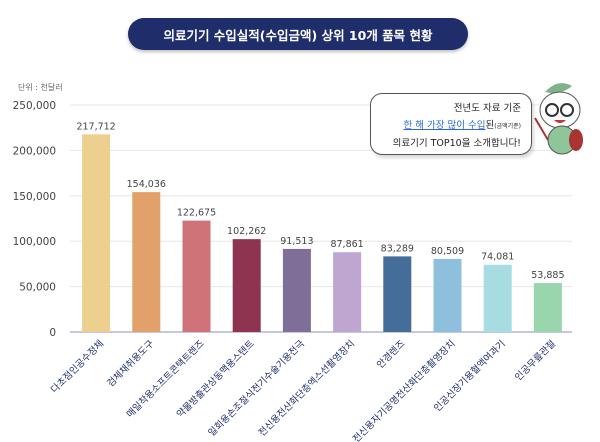  What do you see at coordinates (487, 108) in the screenshot?
I see `callout-line1: 전년도 자료 기준` at bounding box center [487, 108].